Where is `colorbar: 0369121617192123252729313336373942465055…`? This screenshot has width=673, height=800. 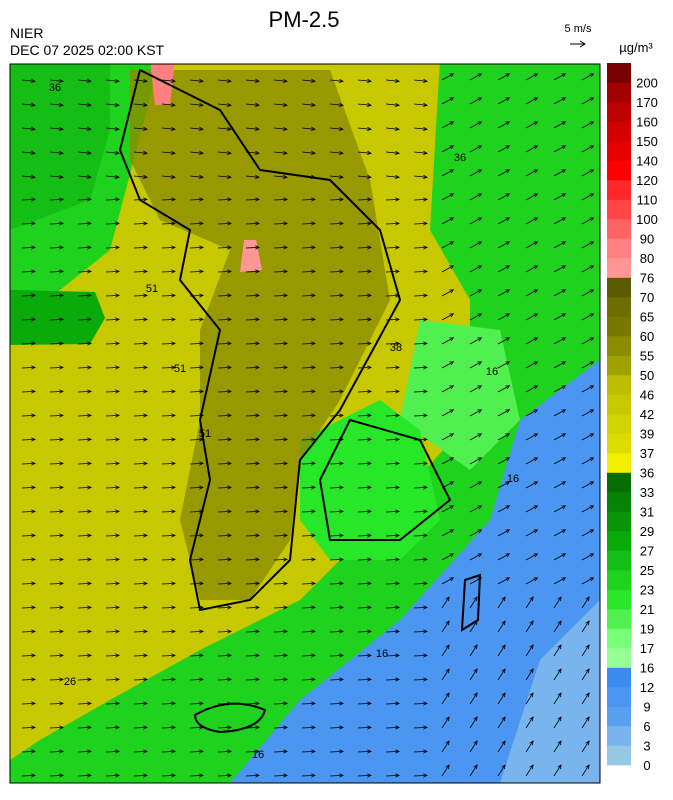 colorbar: 0369121617192123252729313336373942465055… is located at coordinates (632, 418).